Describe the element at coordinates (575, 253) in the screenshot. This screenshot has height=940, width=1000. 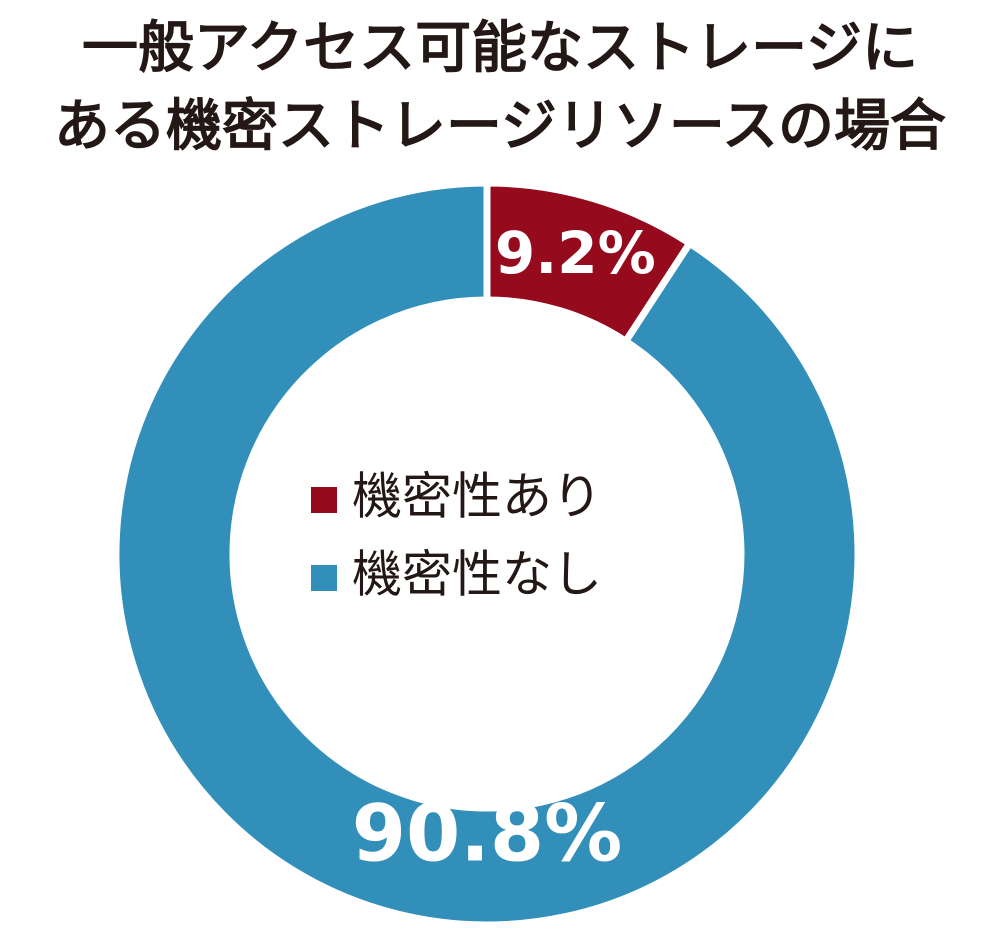
I see `value-label: 9.2%` at that location.